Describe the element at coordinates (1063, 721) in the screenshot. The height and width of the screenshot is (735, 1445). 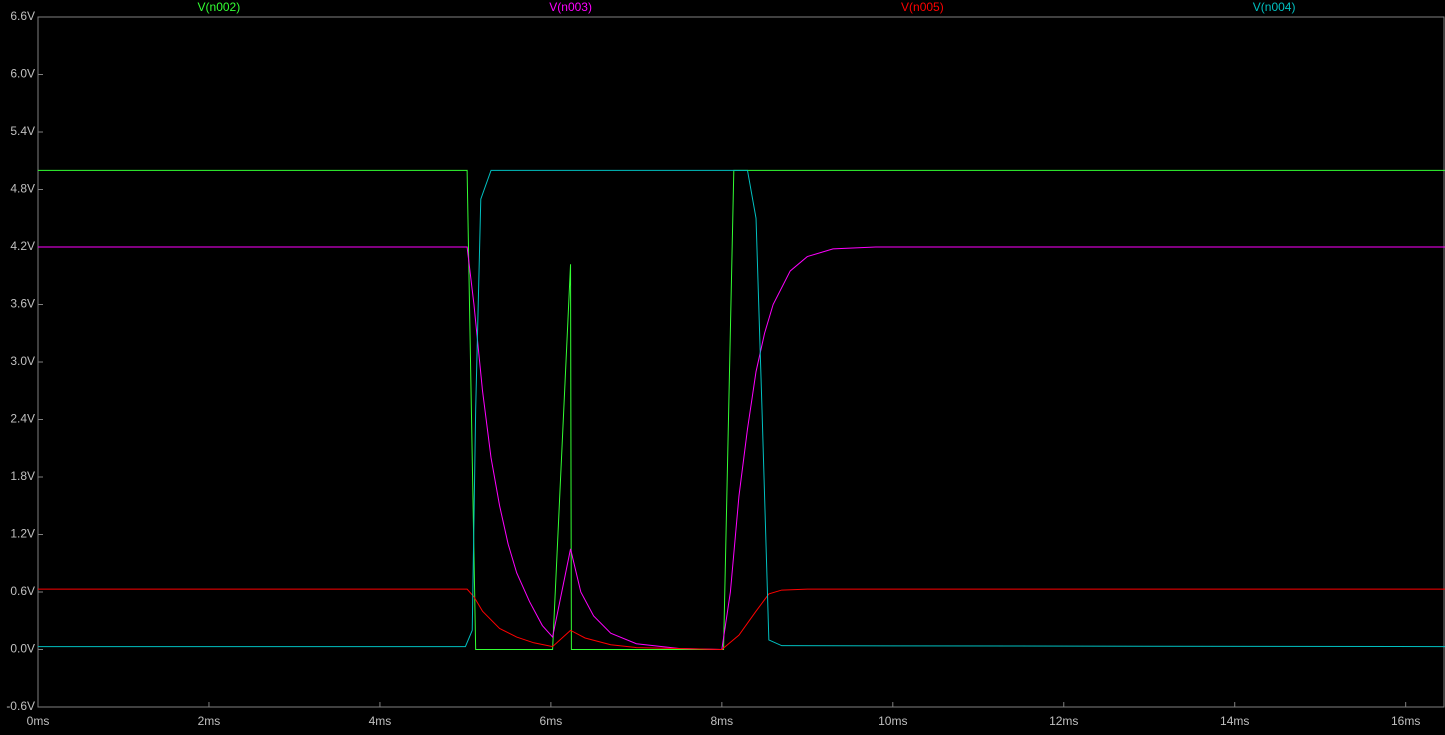
I see `x-tick-label: 12ms` at that location.